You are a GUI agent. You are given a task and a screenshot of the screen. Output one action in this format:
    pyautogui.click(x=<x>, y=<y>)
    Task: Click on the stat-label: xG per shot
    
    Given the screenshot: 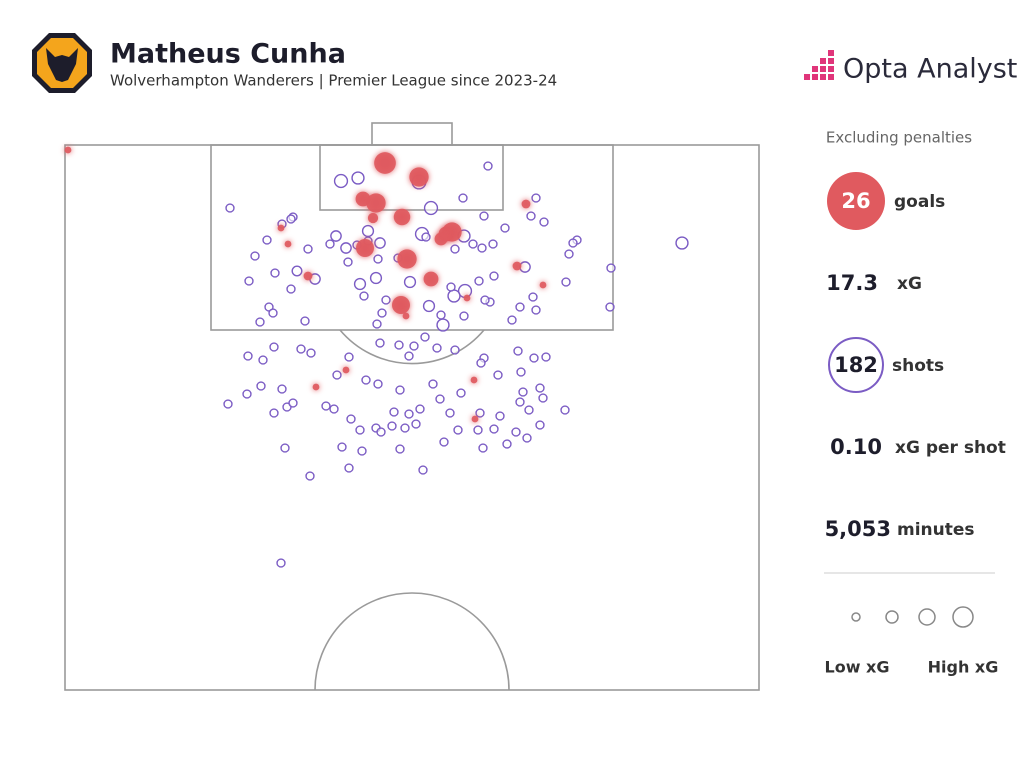 What is the action you would take?
    pyautogui.click(x=950, y=448)
    